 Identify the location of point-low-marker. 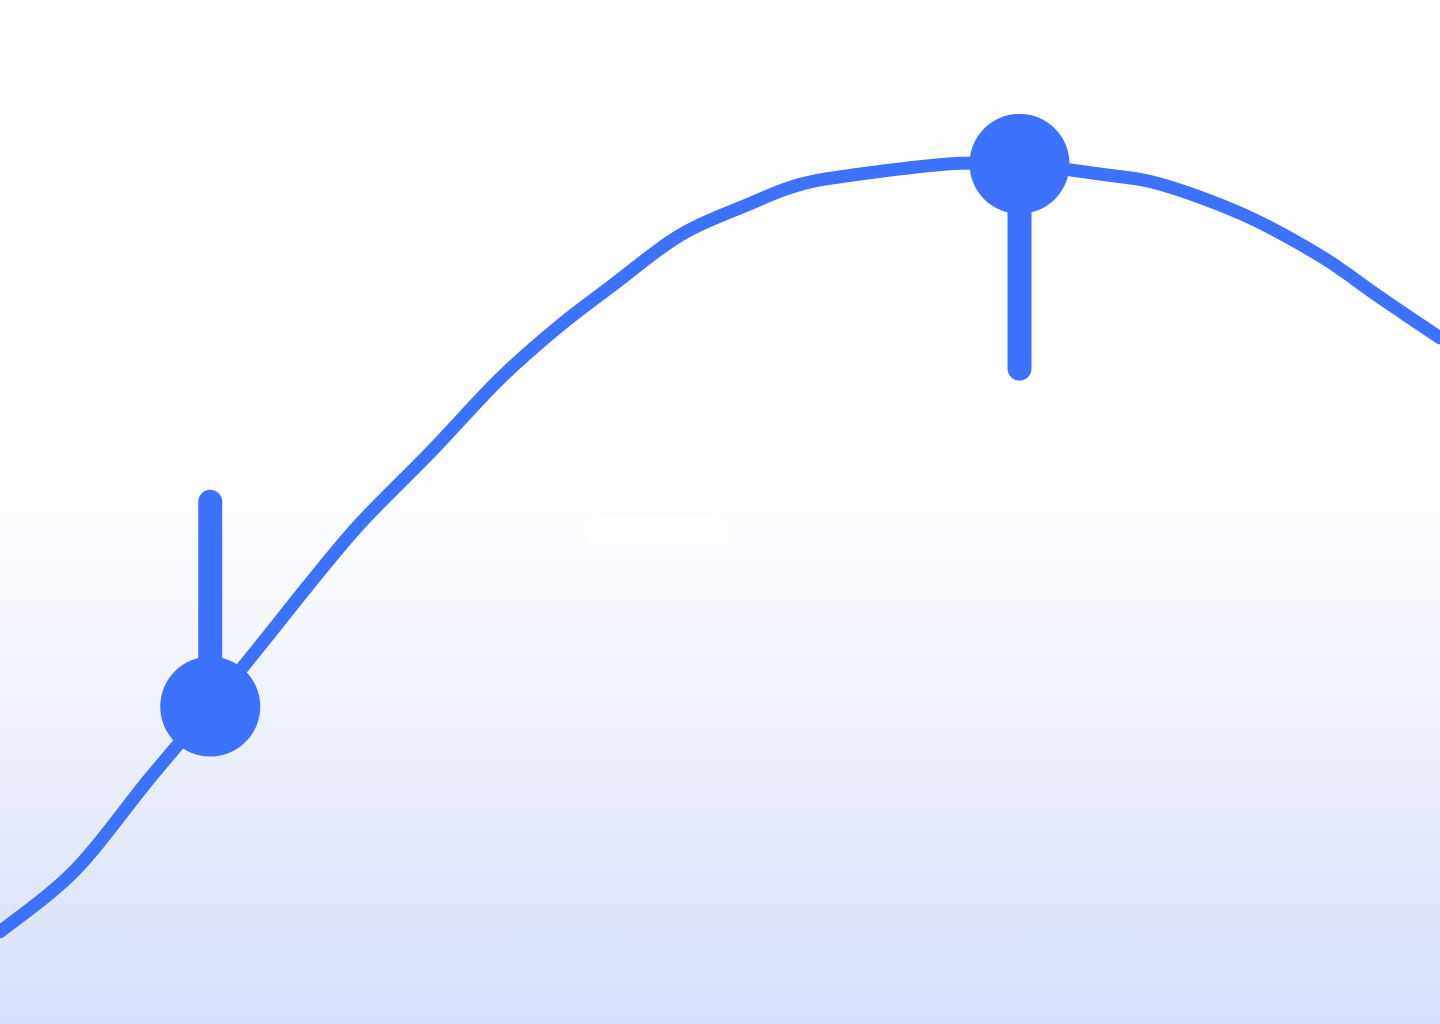
(210, 706).